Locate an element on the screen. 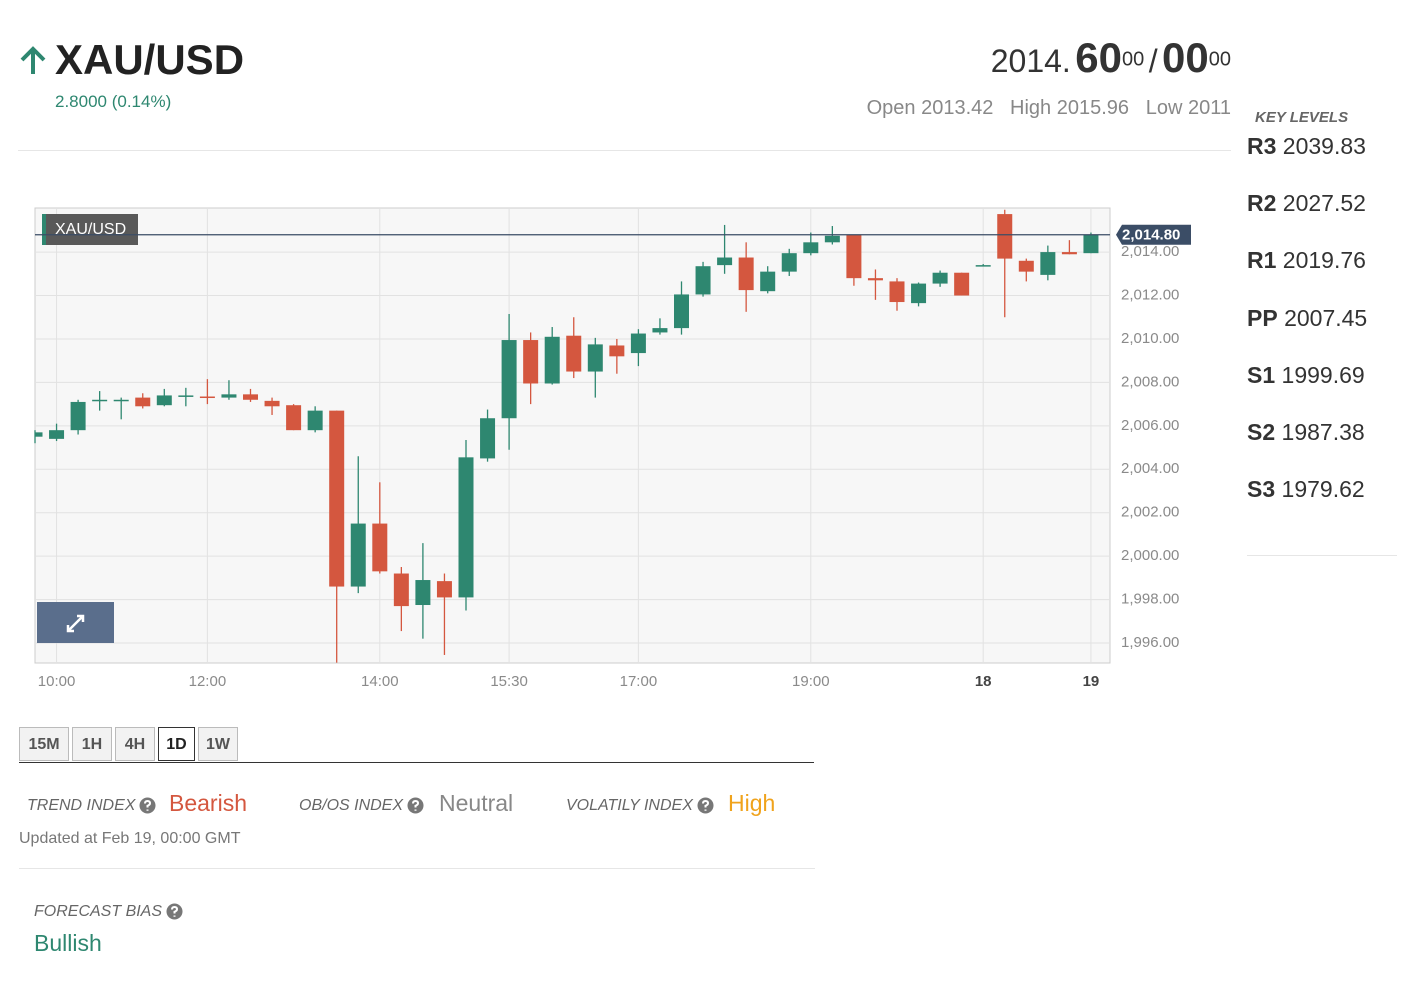  index-value: Bearish is located at coordinates (208, 803).